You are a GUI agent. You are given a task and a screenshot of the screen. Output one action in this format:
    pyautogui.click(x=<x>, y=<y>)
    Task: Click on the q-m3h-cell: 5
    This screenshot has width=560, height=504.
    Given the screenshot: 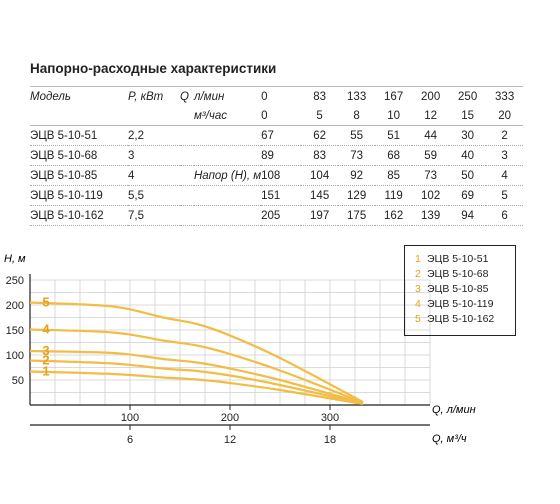 What is the action you would take?
    pyautogui.click(x=320, y=116)
    